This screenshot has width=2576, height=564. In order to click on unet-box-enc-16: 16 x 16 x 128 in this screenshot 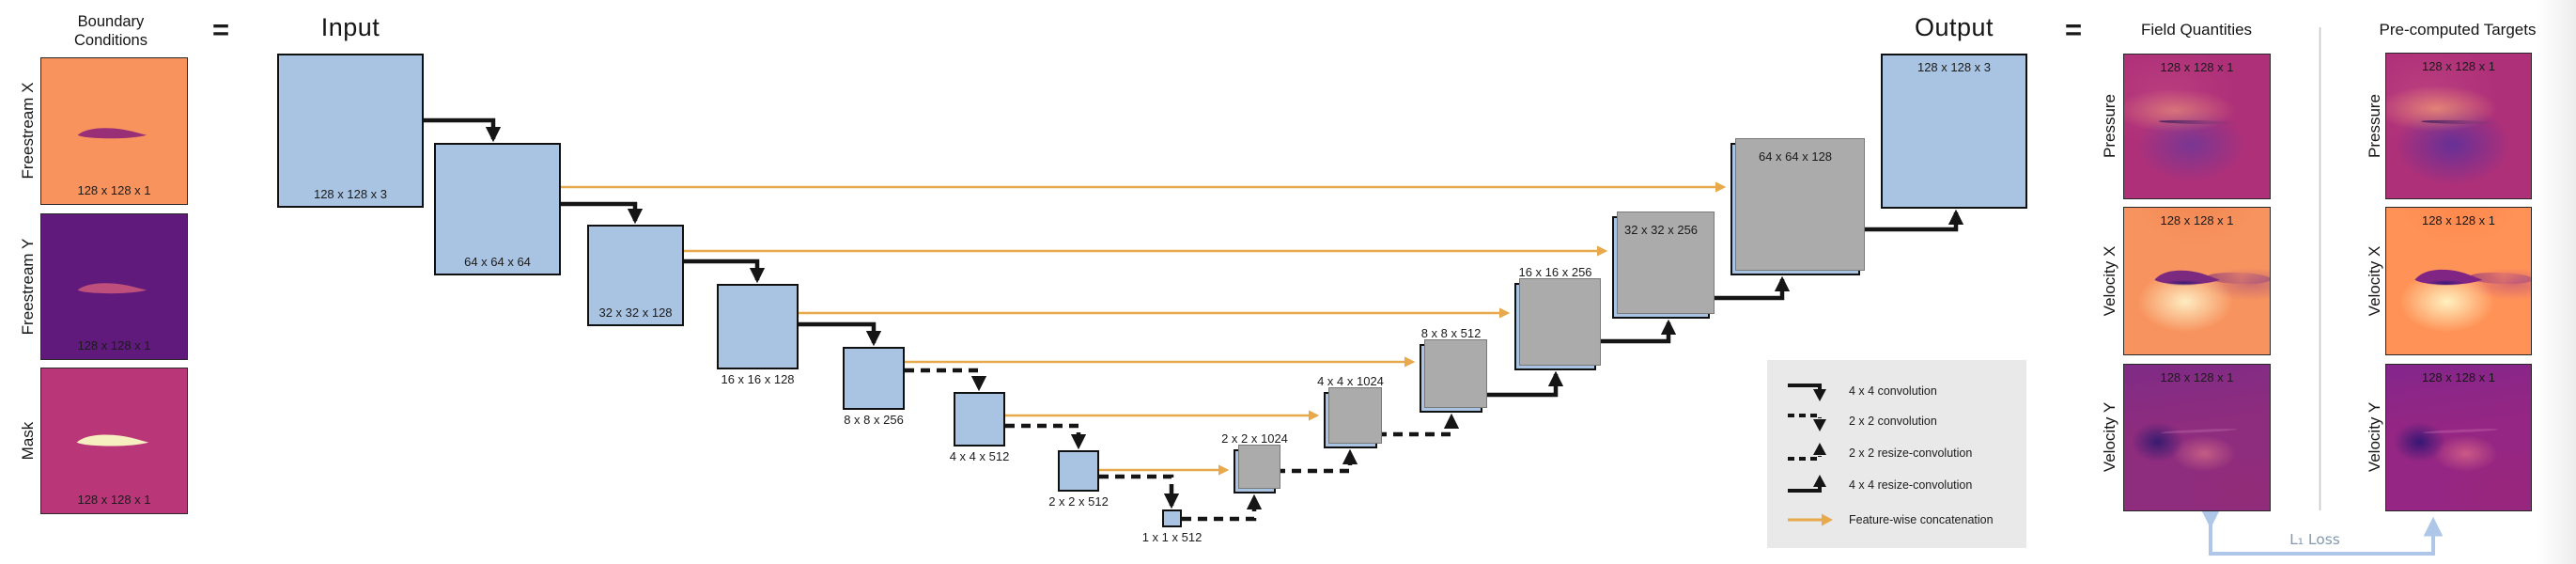, I will do `click(758, 335)`.